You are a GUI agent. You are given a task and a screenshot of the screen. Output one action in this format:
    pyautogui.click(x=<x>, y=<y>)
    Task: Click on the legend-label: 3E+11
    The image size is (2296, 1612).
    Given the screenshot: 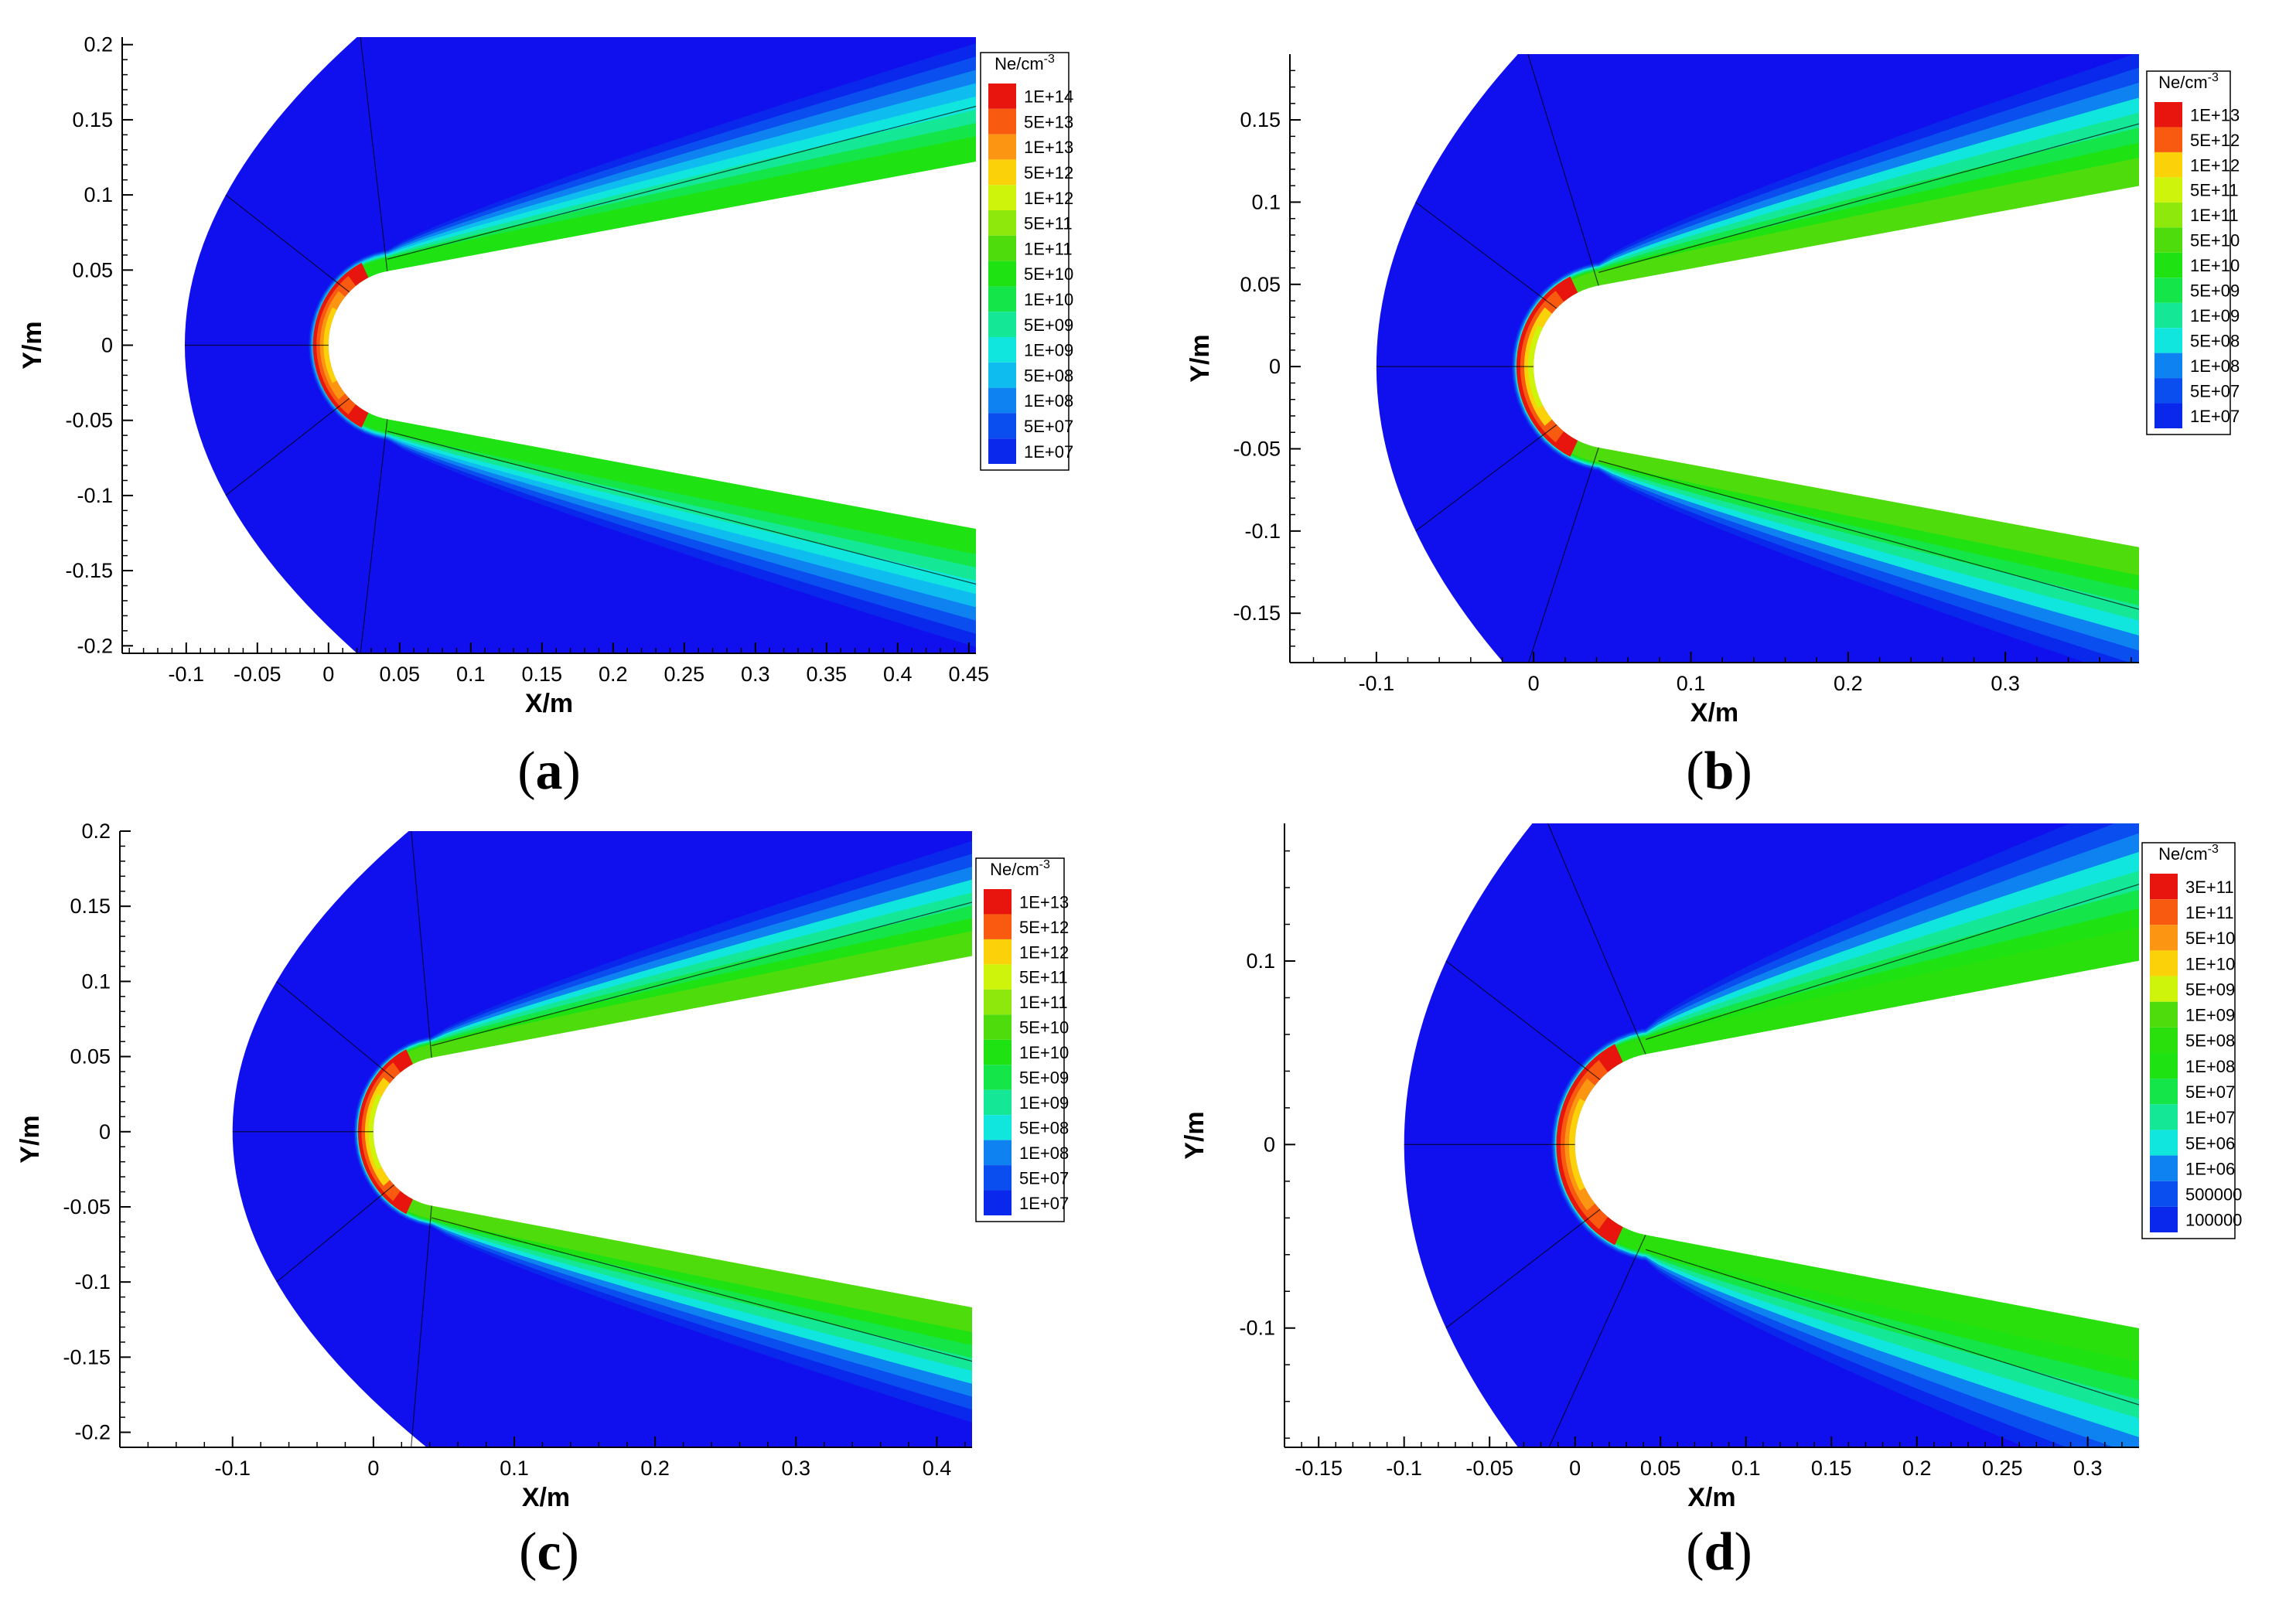 What is the action you would take?
    pyautogui.click(x=2209, y=887)
    